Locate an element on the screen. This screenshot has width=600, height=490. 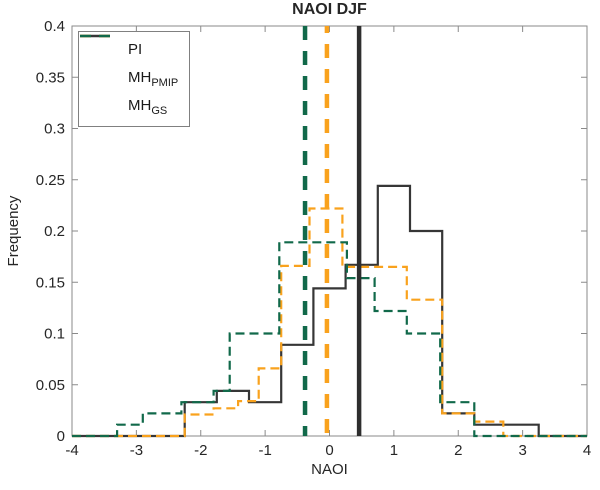
x-axis-label: NAOI is located at coordinates (329, 469).